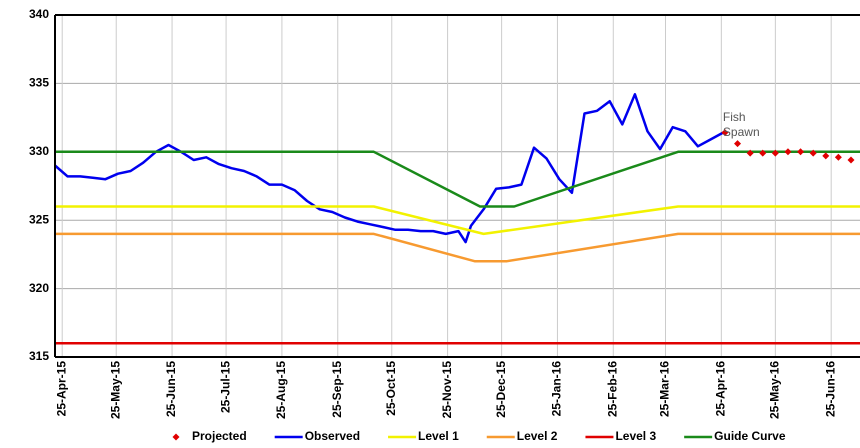  Describe the element at coordinates (557, 389) in the screenshot. I see `x-tick-label: 25-Jan-16` at that location.